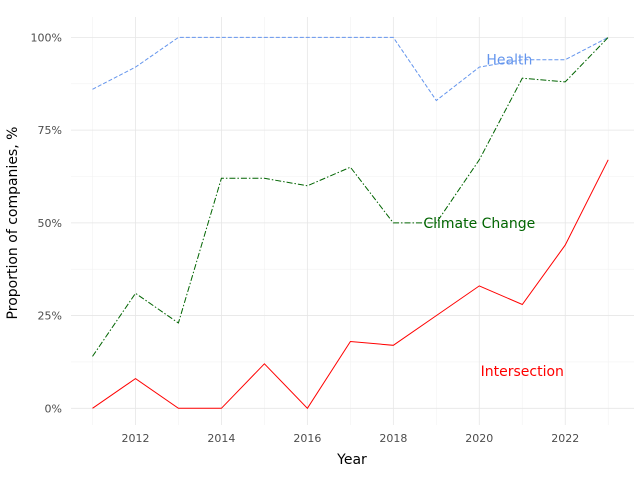 This screenshot has width=640, height=480. What do you see at coordinates (50, 316) in the screenshot?
I see `y-tick-label: 25%` at bounding box center [50, 316].